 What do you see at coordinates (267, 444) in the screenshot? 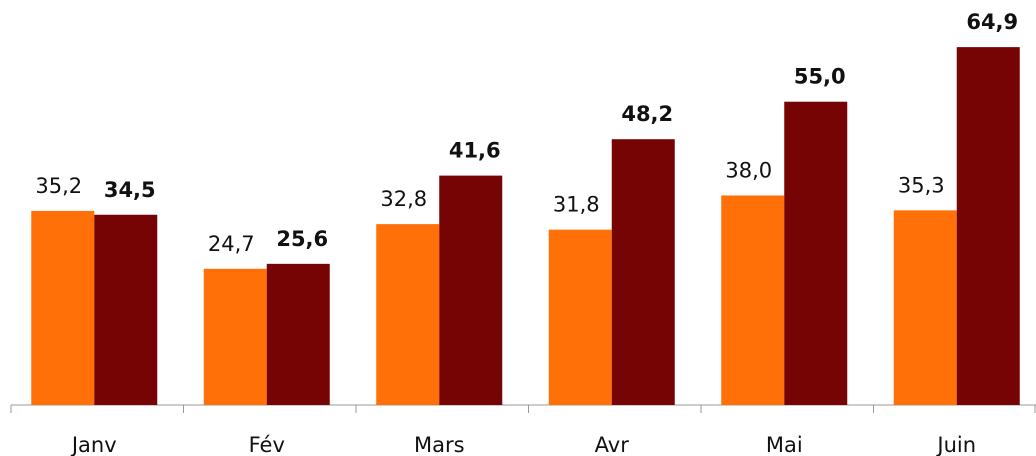
I see `x-tick-label: Fév` at bounding box center [267, 444].